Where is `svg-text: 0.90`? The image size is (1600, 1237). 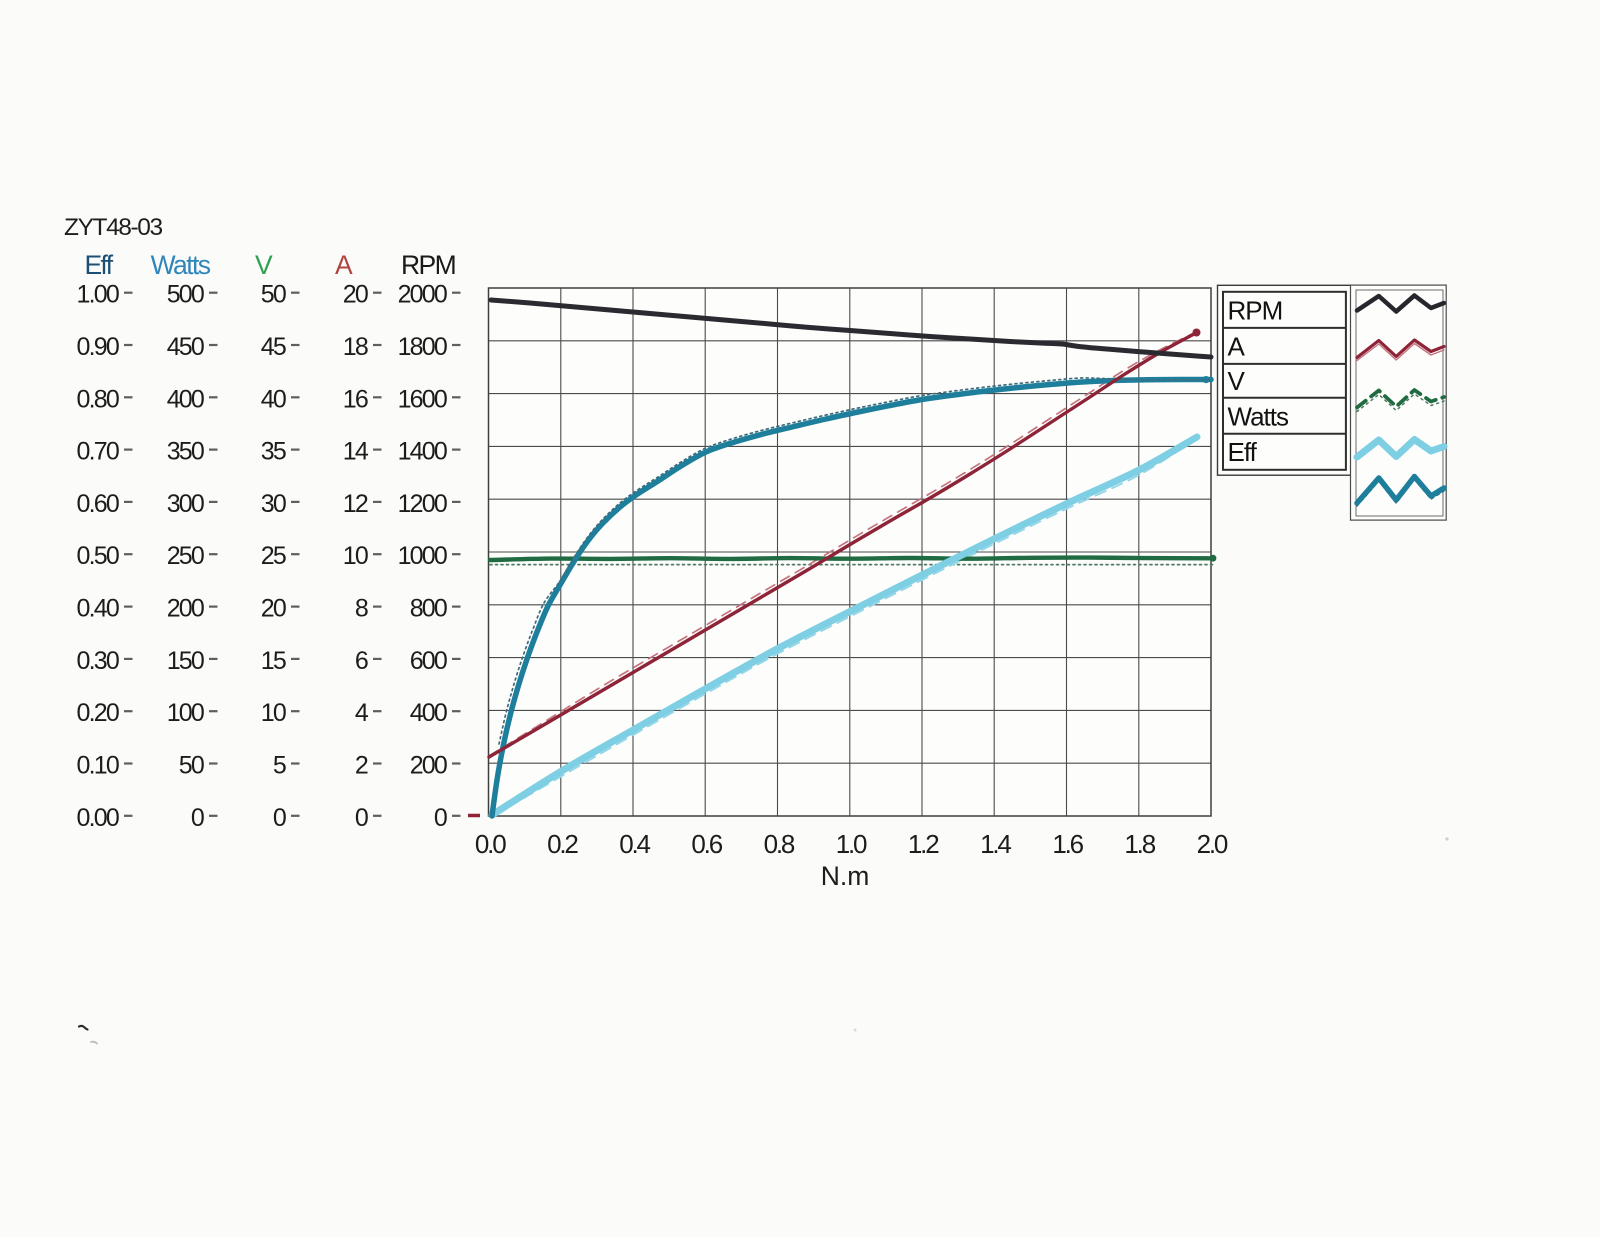 svg-text: 0.90 is located at coordinates (98, 347).